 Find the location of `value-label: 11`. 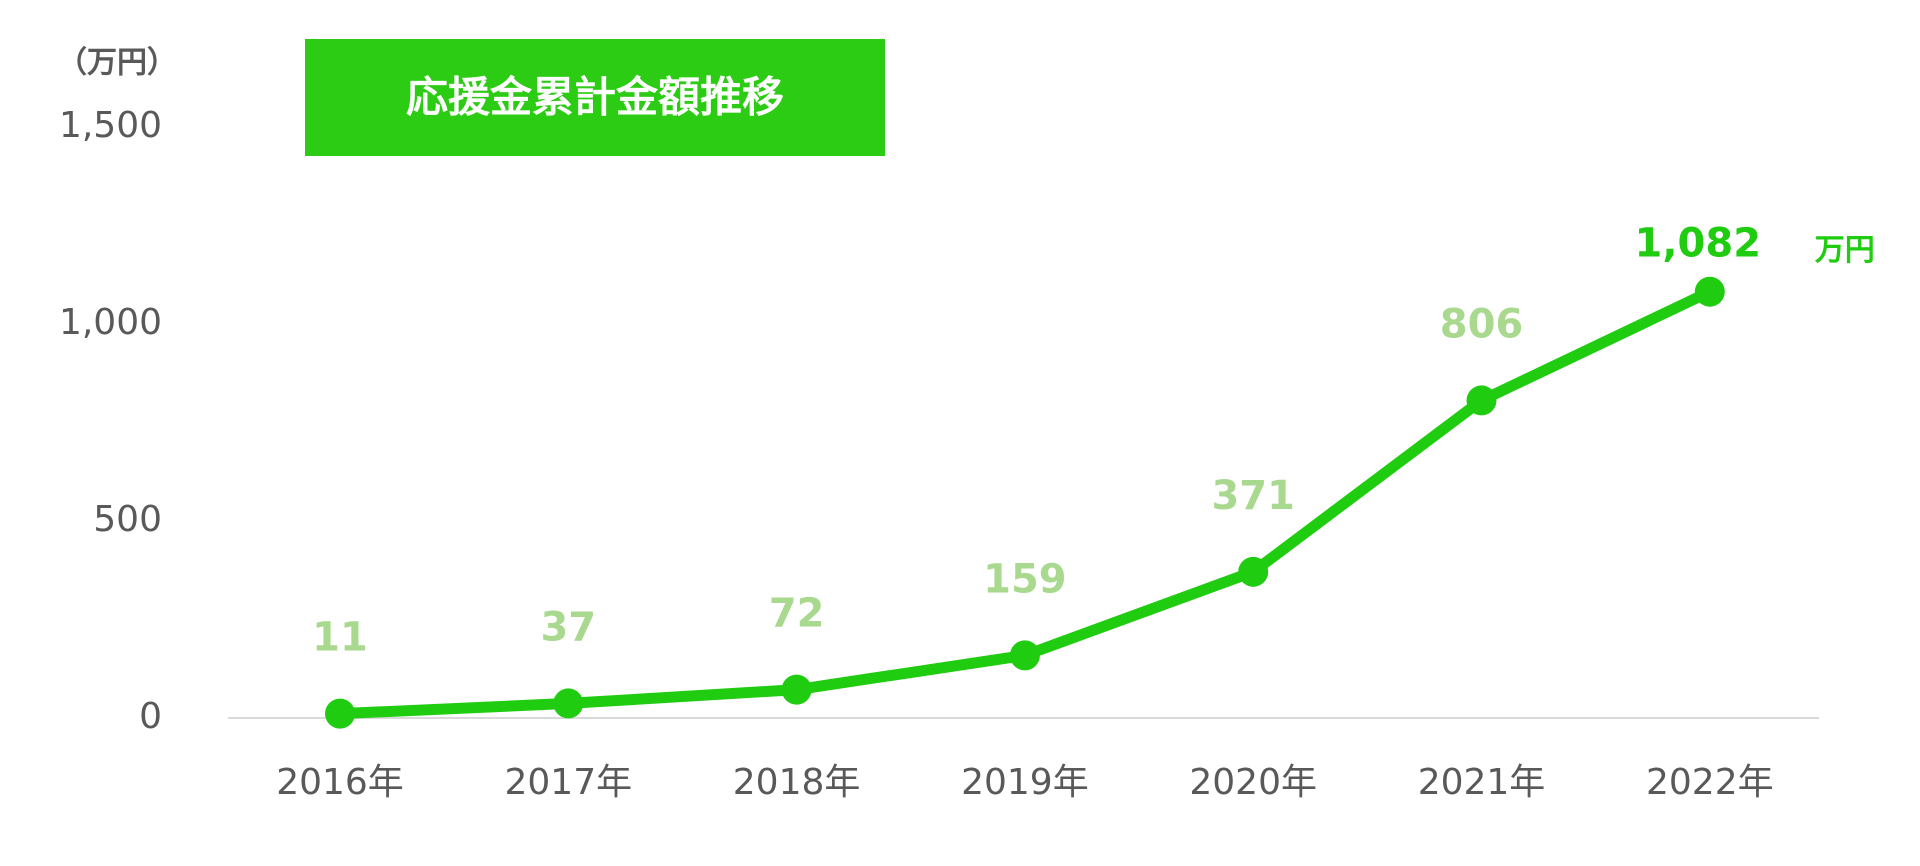

value-label: 11 is located at coordinates (340, 638).